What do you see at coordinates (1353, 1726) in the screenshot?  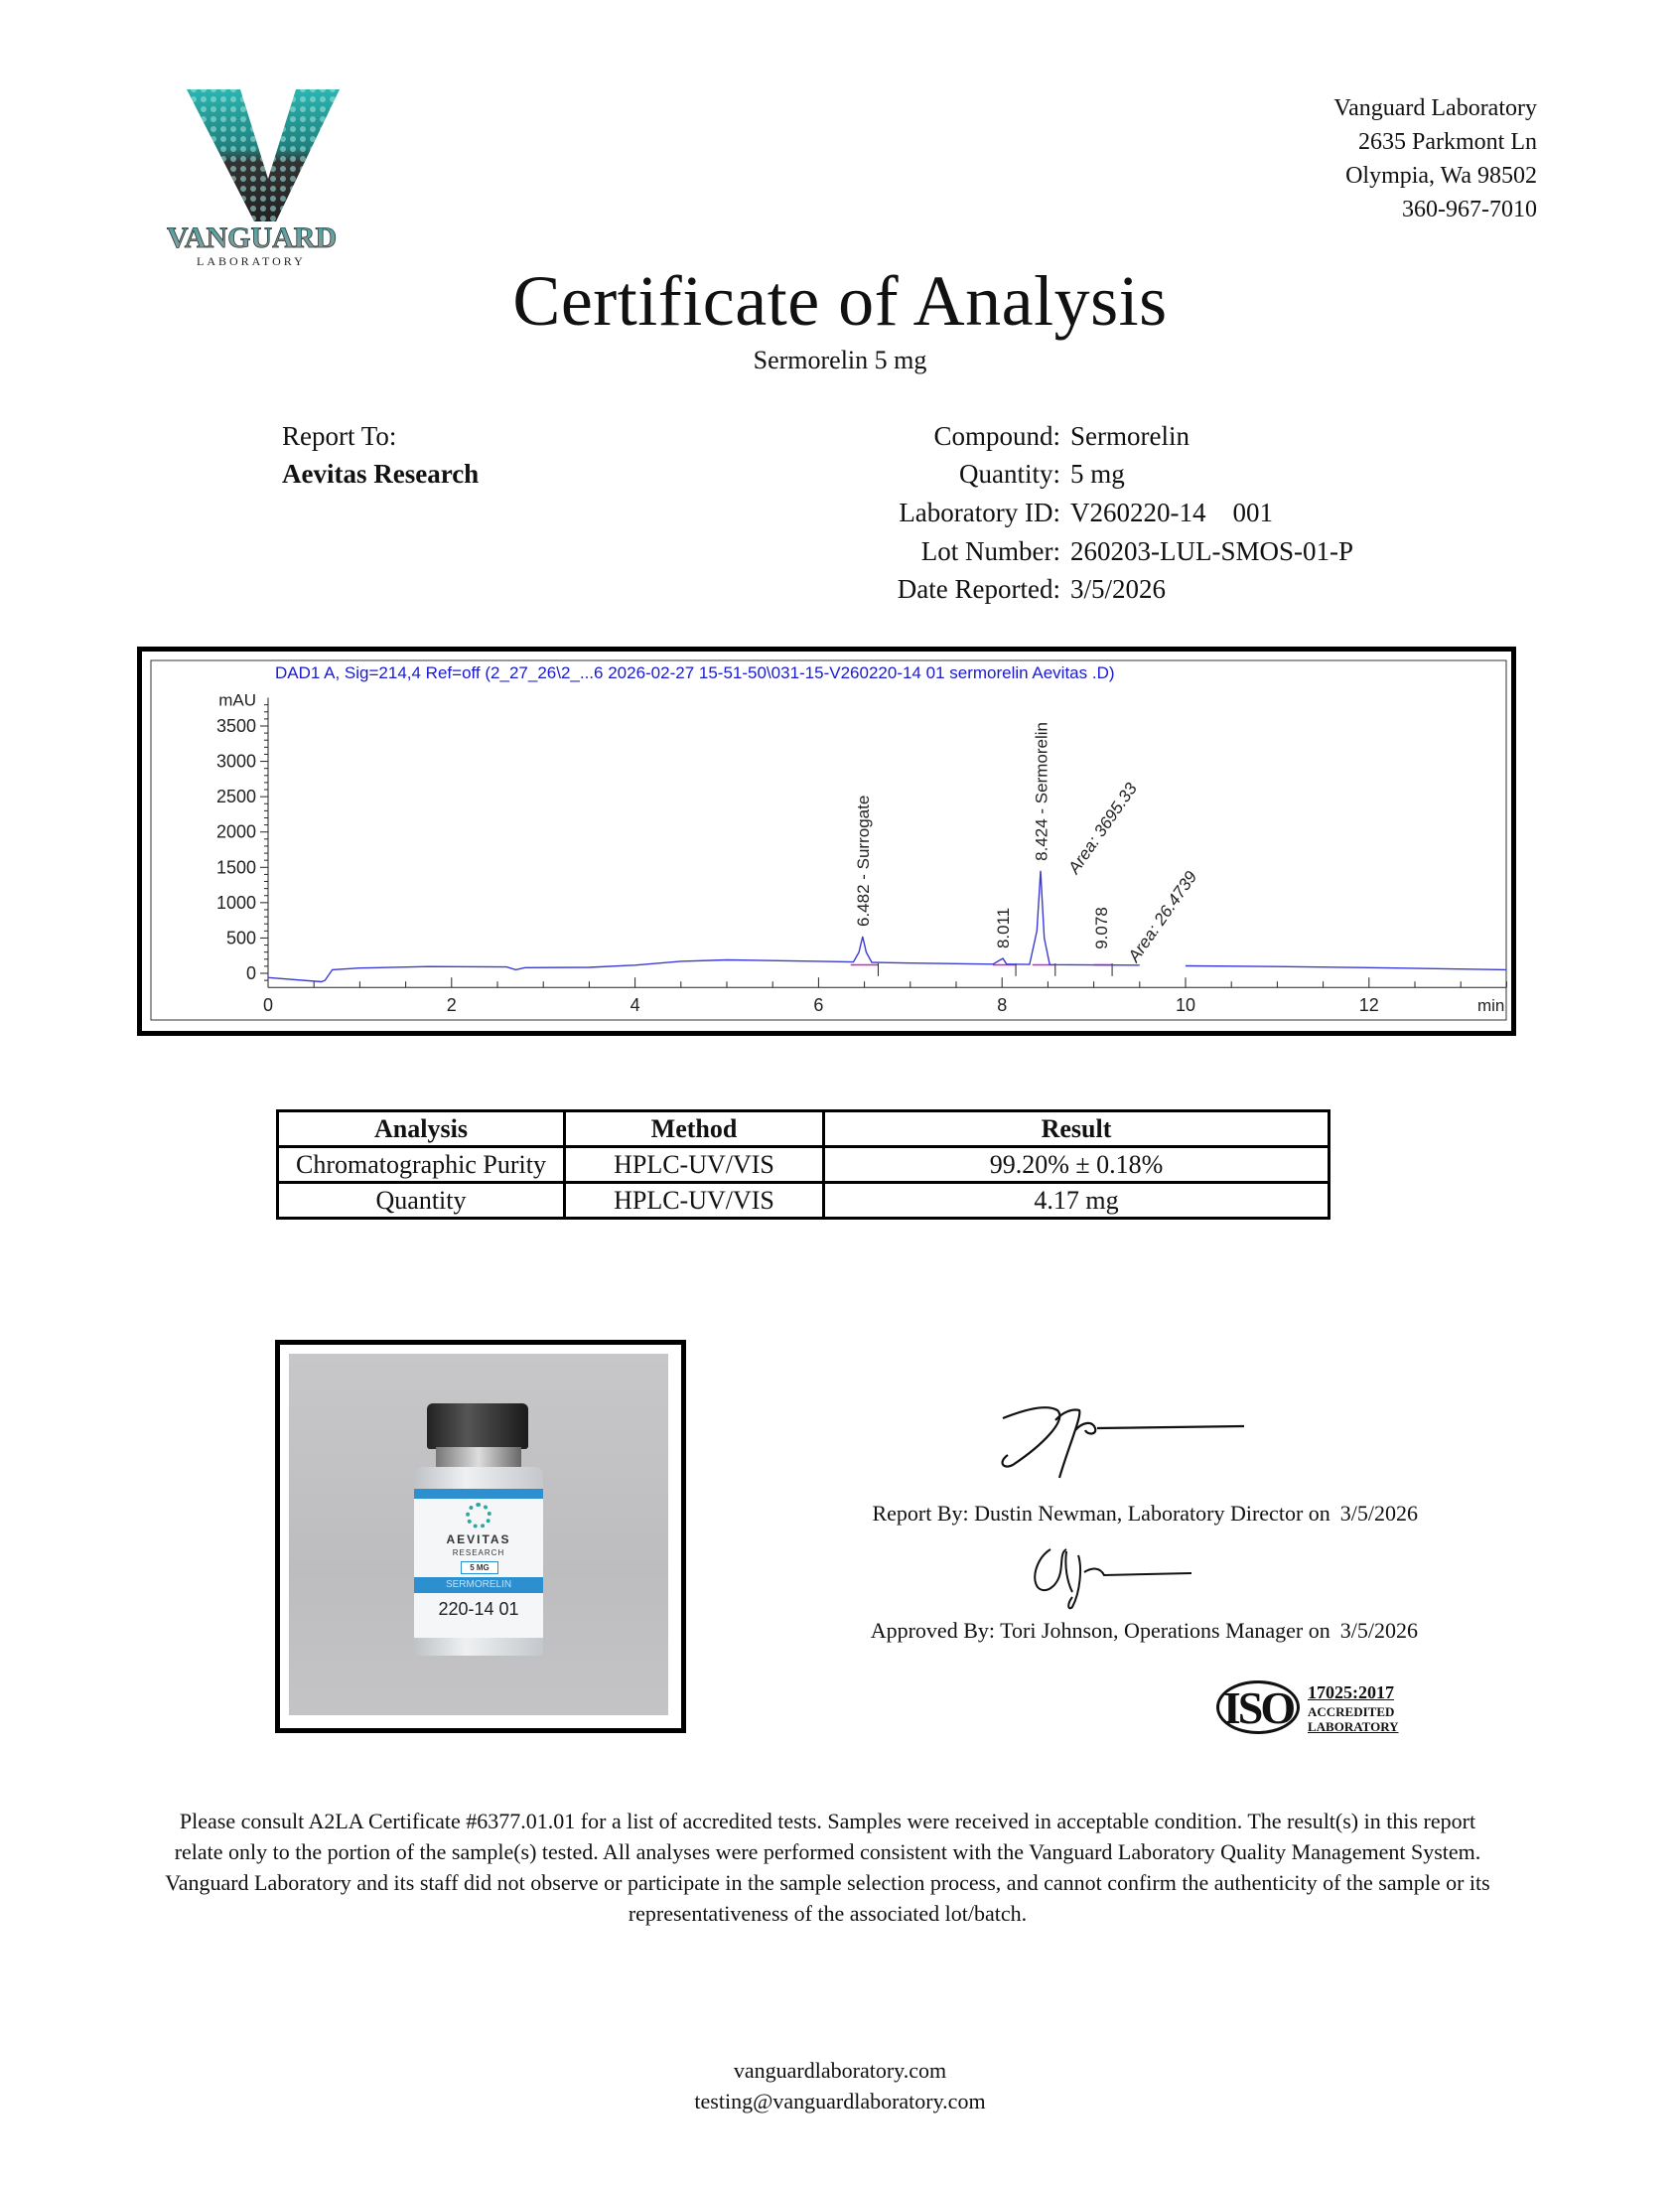 I see `iso-laboratory: LABORATORY` at bounding box center [1353, 1726].